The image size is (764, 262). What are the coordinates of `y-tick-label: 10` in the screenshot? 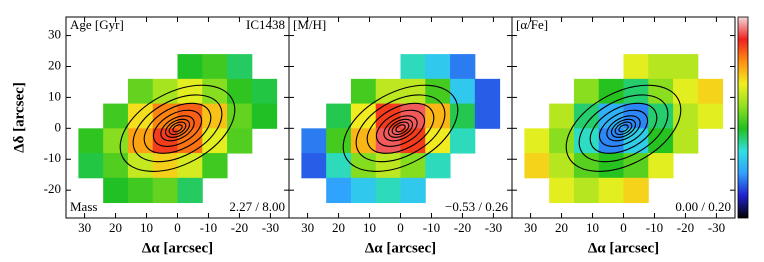 It's located at (54, 95).